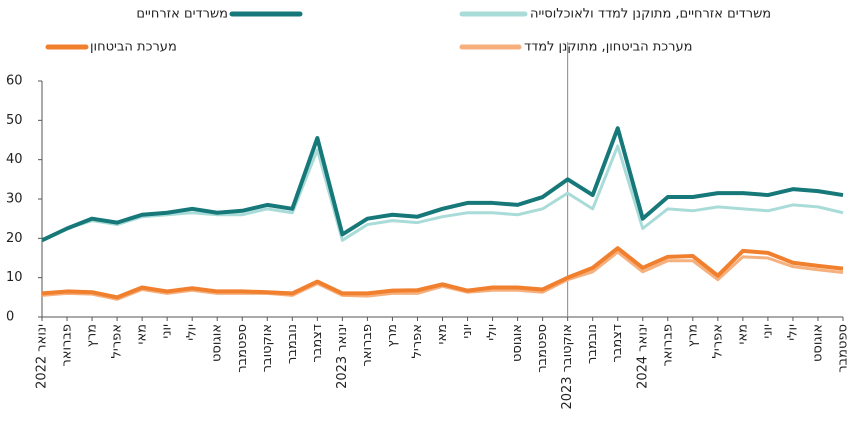  I want to click on x-tick-label: ינואר 2022, so click(42, 356).